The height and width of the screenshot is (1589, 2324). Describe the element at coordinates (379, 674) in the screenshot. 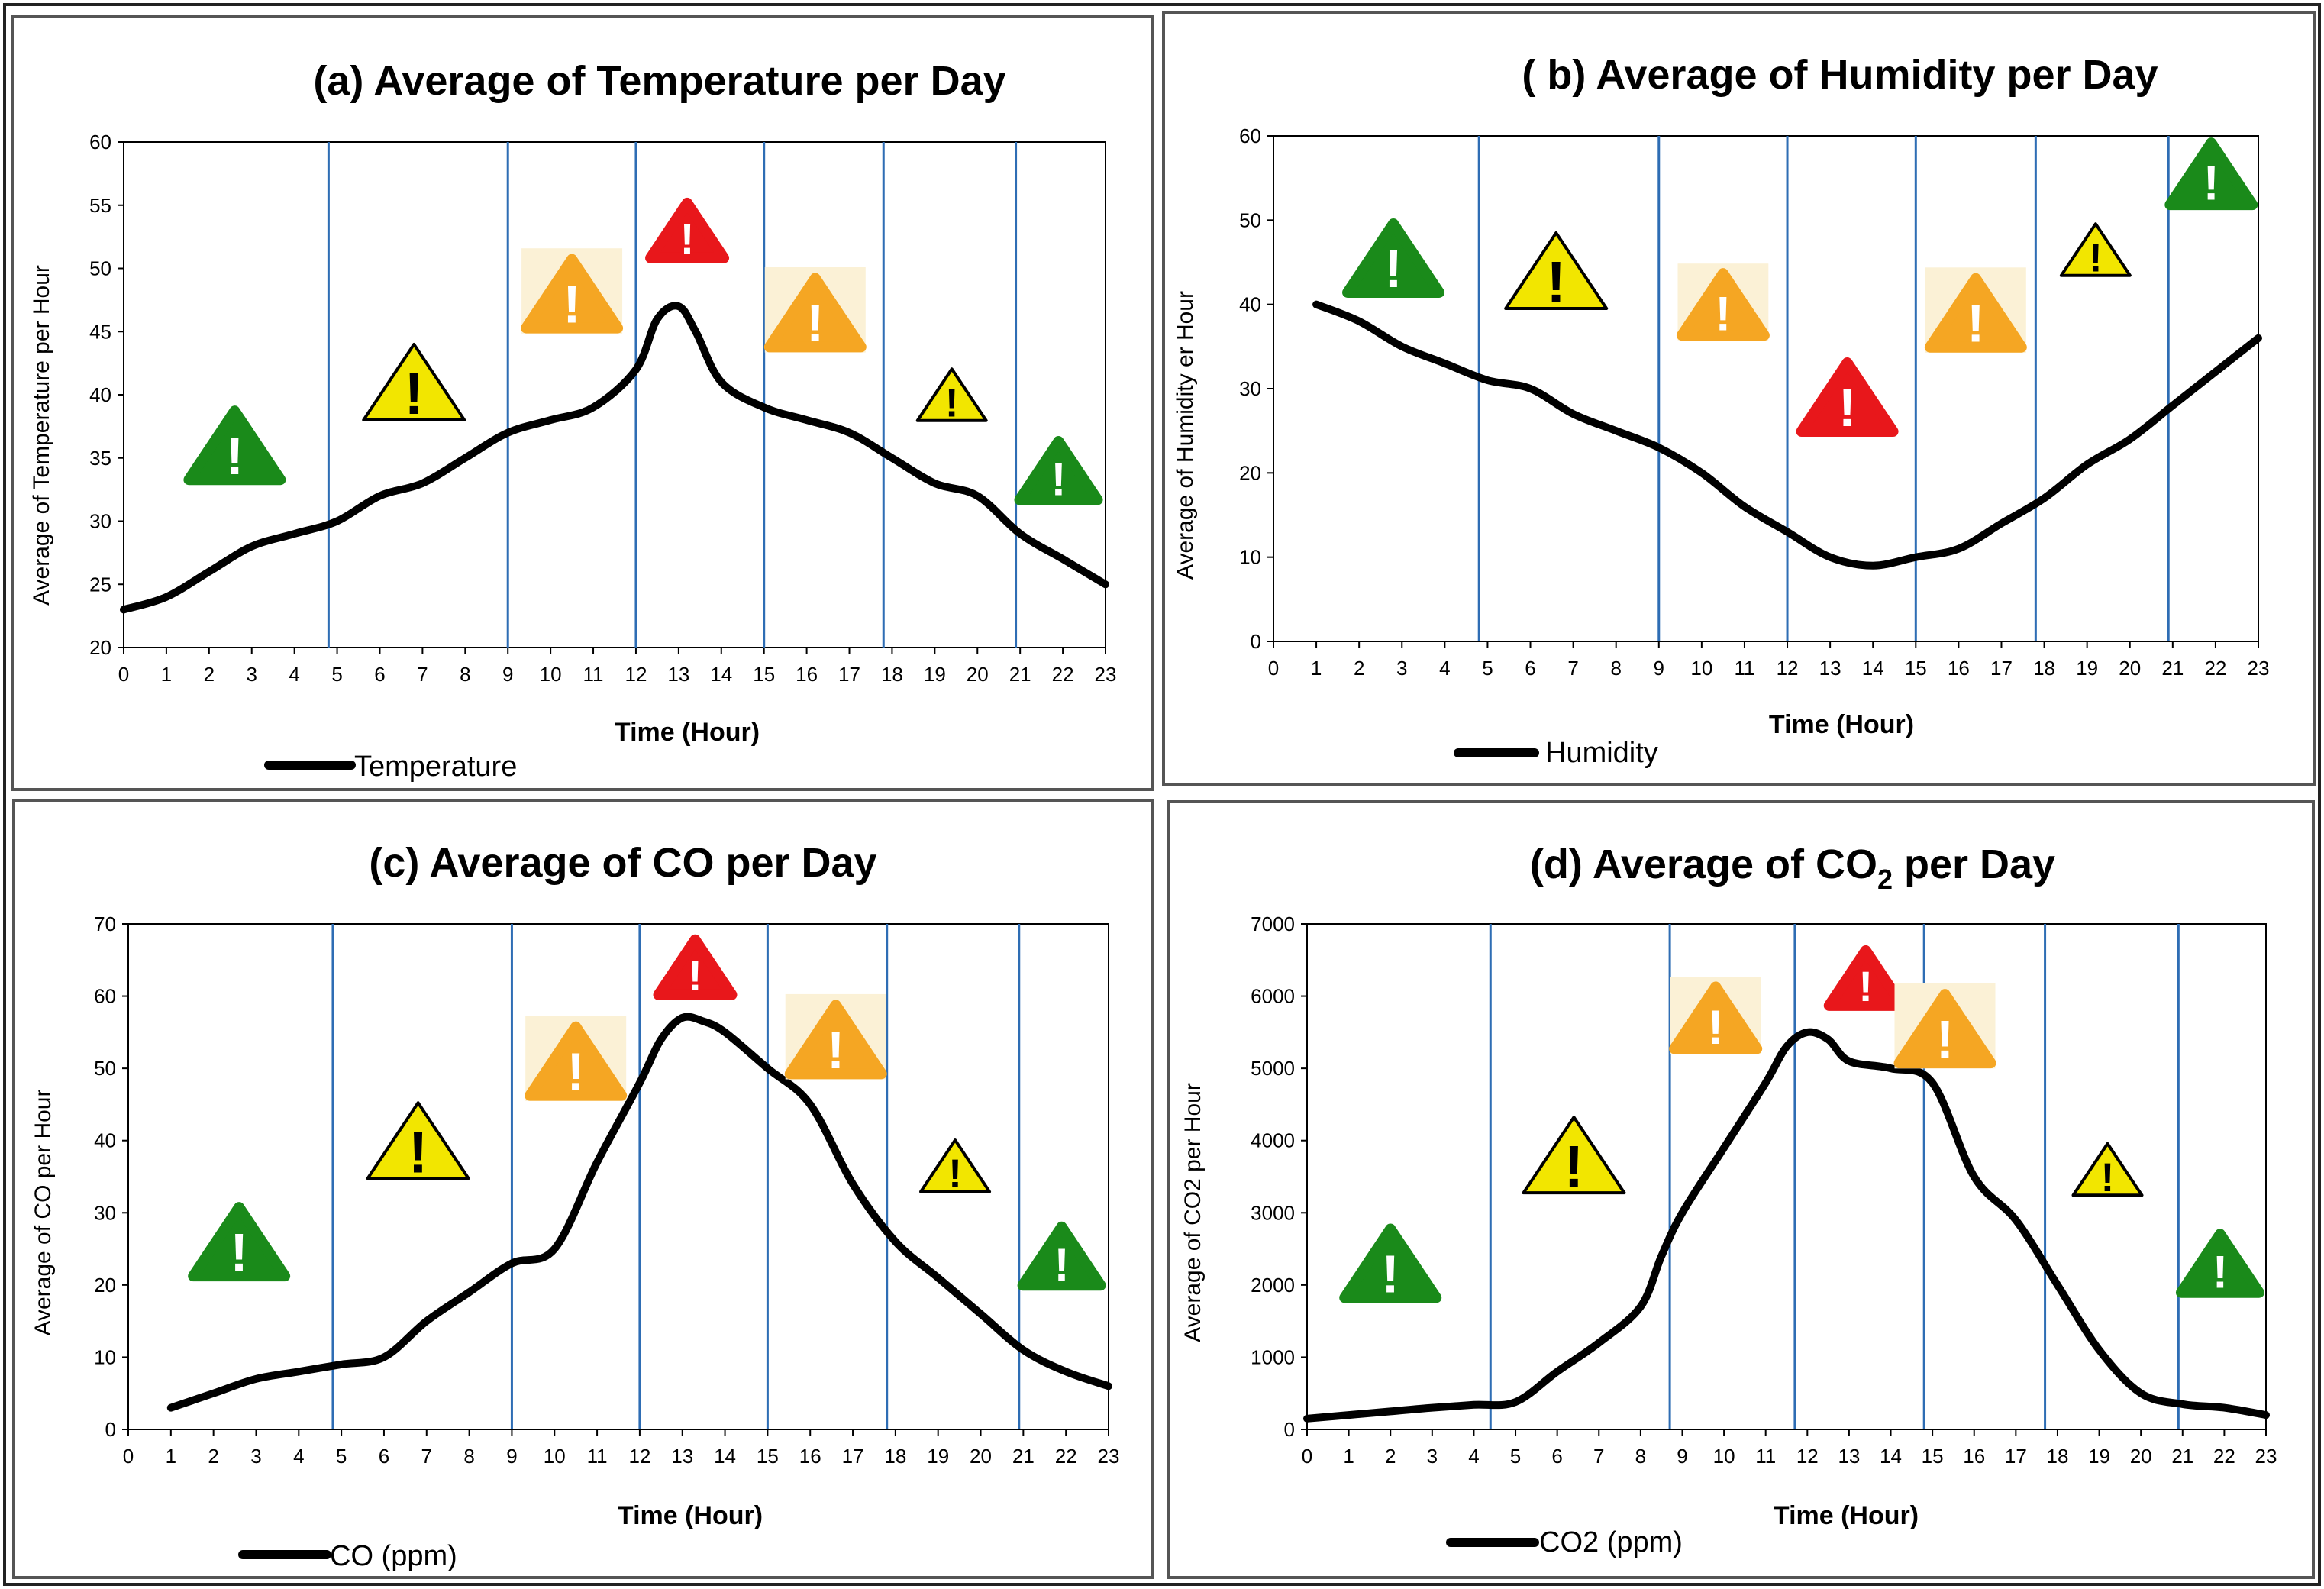

I see `x-tick-label: 6` at that location.